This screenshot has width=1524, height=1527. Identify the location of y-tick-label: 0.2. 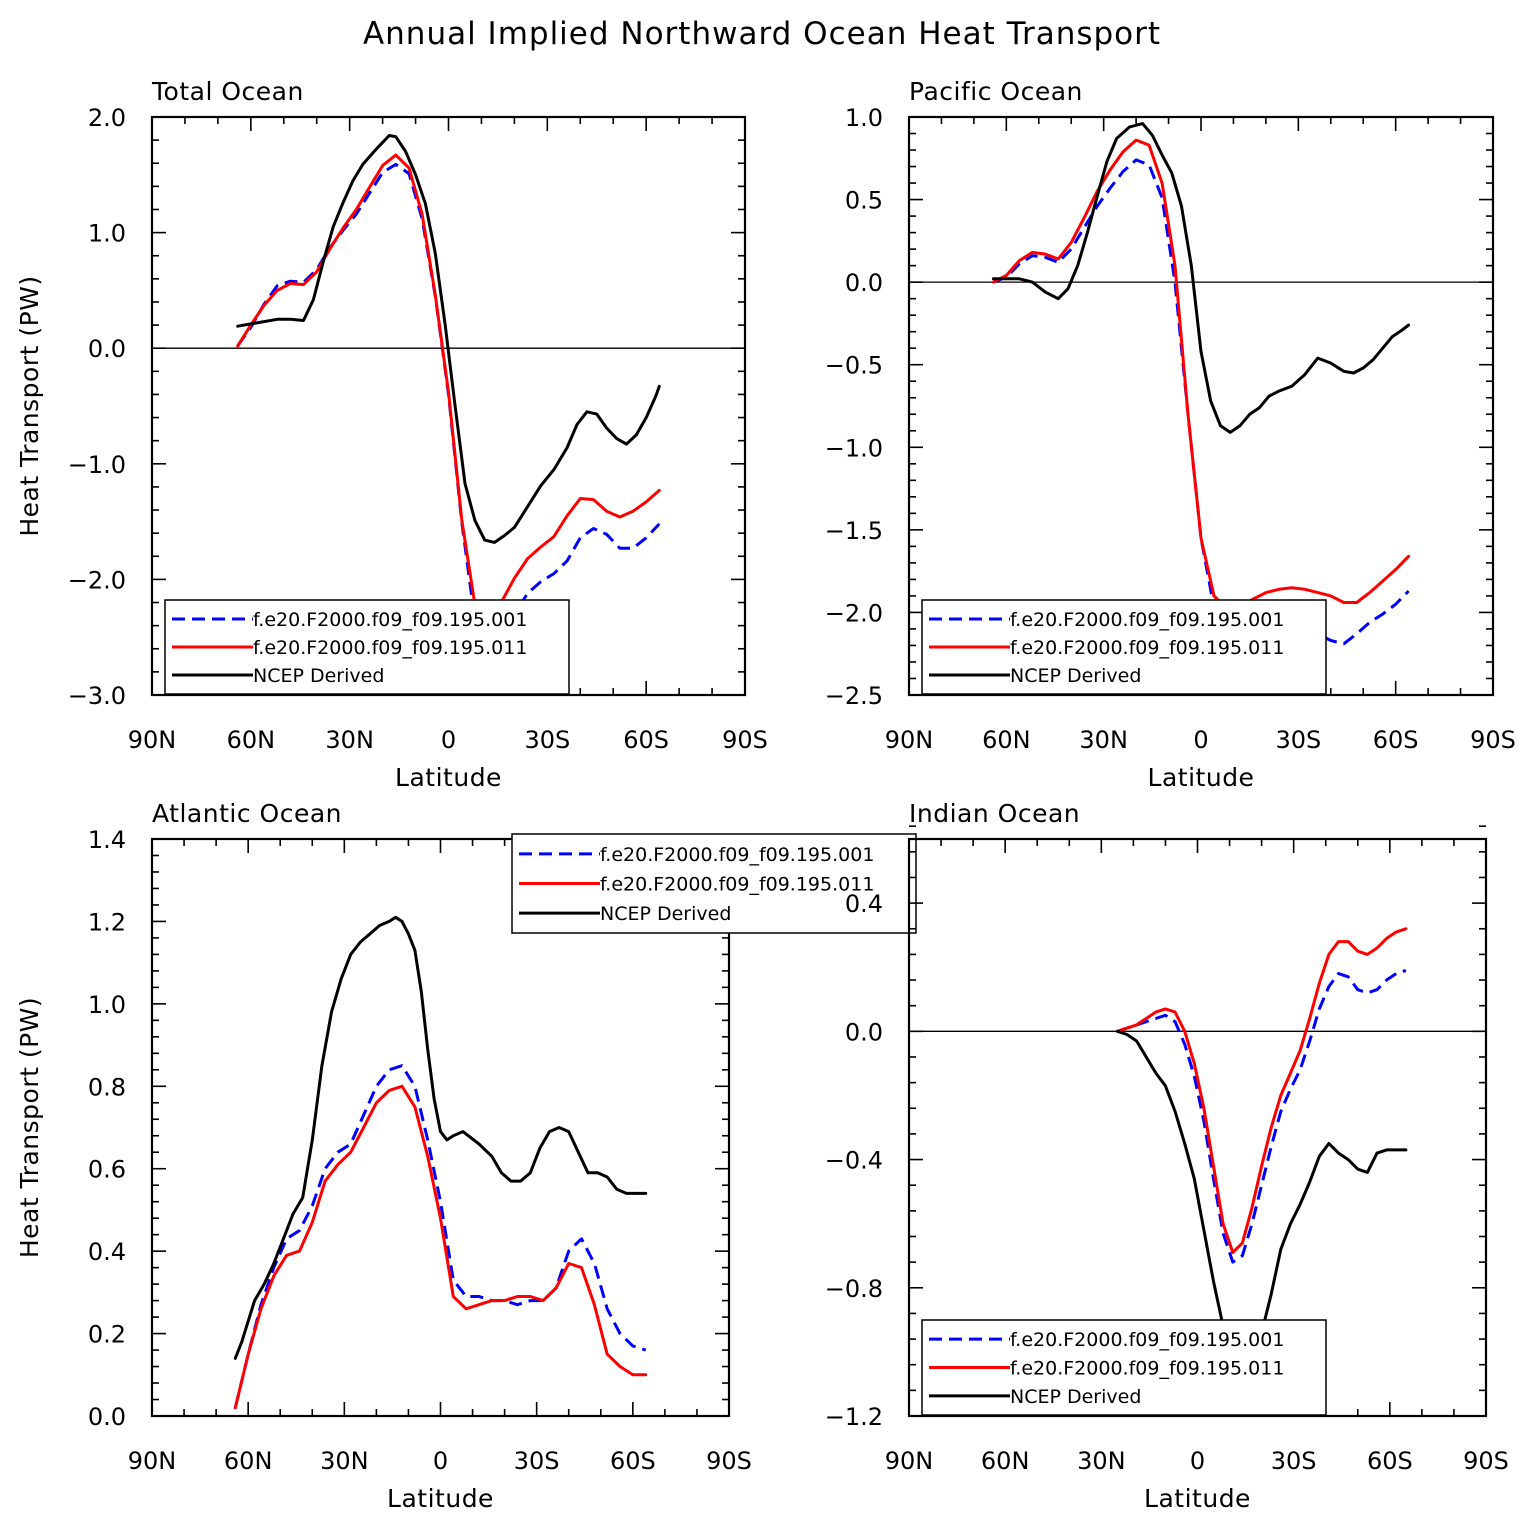
(107, 1335).